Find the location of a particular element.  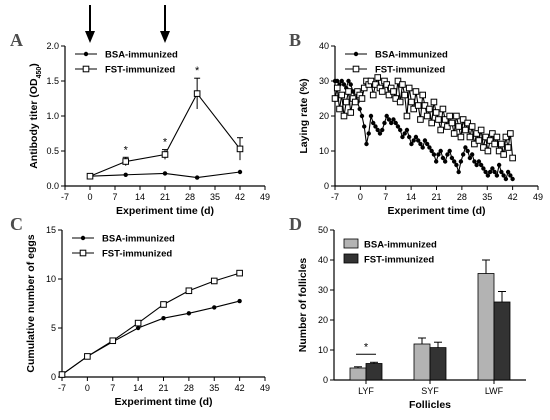

y-axis-title: Antibody titer (OD450) is located at coordinates (35, 116).